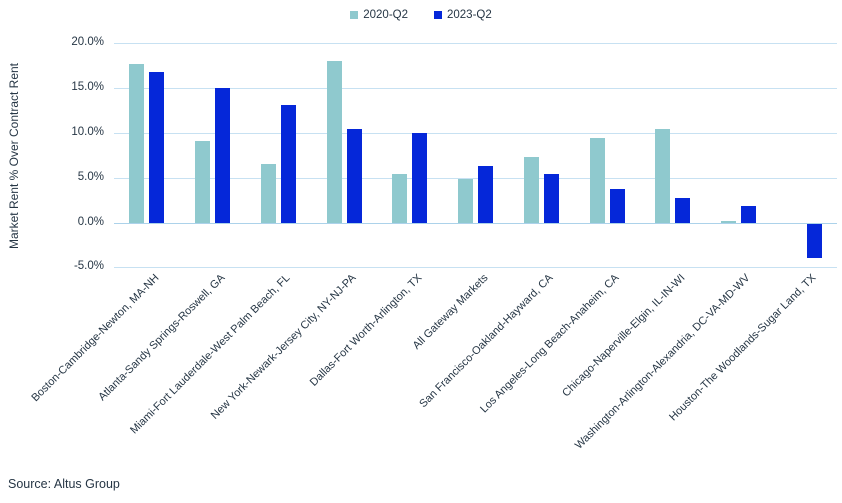 This screenshot has height=503, width=842. I want to click on y-axis-tick-label: 10.0%, so click(87, 132).